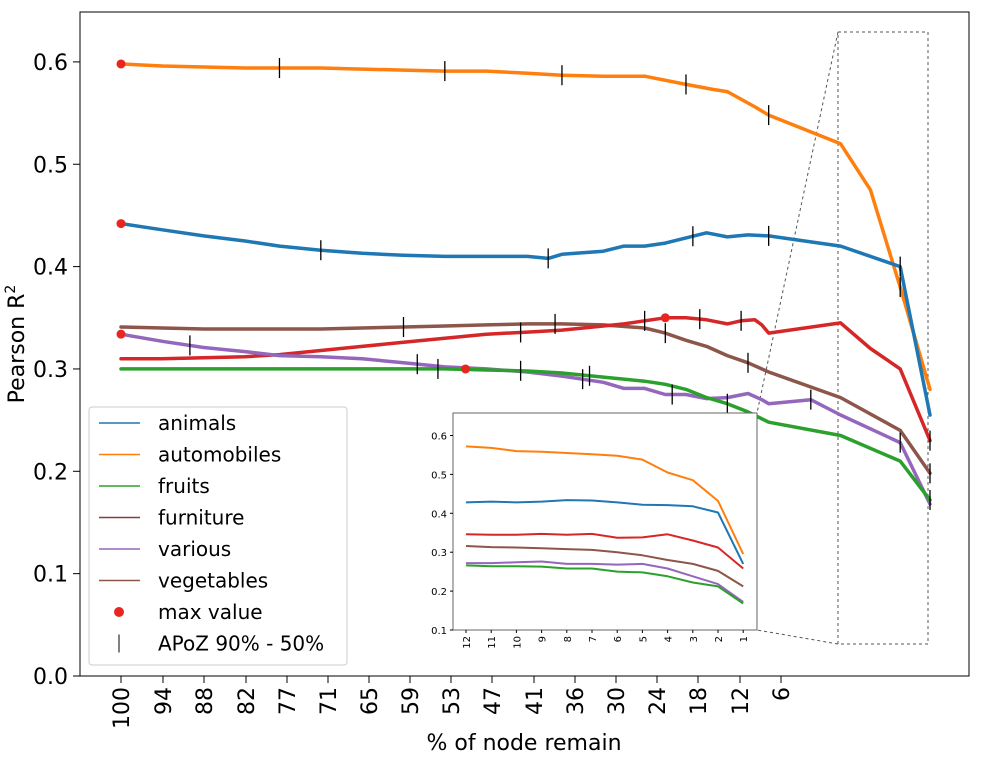 Image resolution: width=981 pixels, height=757 pixels. Describe the element at coordinates (617, 701) in the screenshot. I see `x-tick-label: 30` at that location.